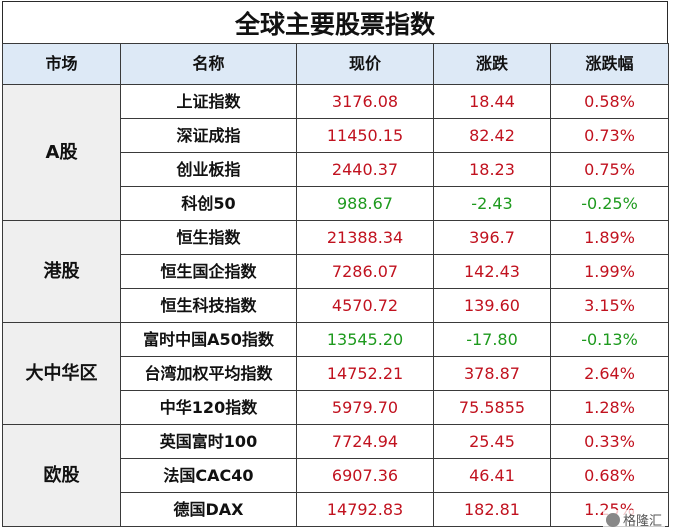  What do you see at coordinates (208, 101) in the screenshot?
I see `index-name-cell: 上证指数` at bounding box center [208, 101].